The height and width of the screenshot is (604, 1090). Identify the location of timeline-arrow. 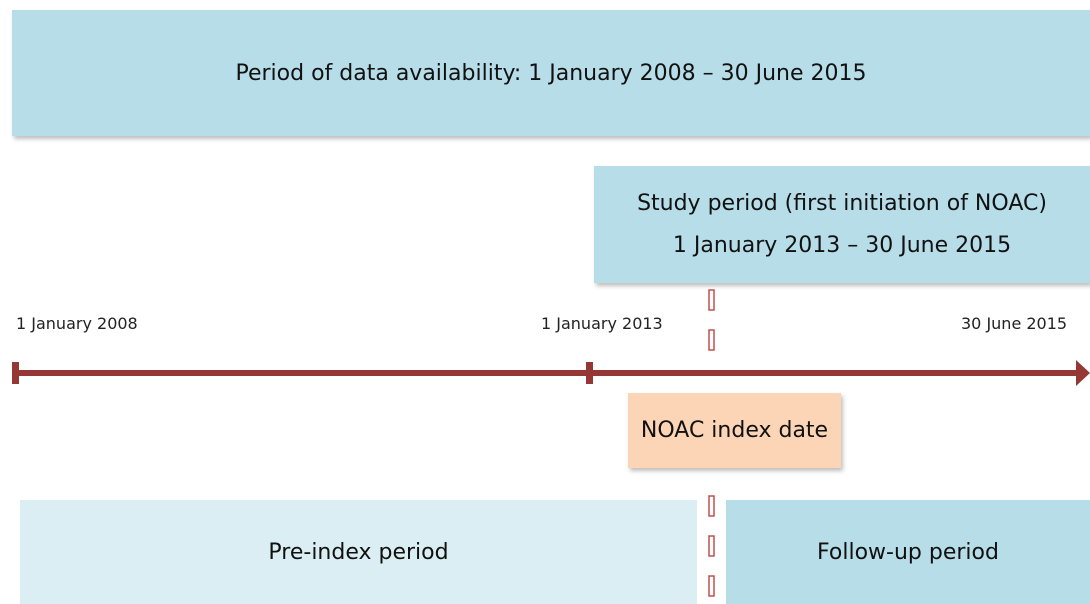
(1083, 373).